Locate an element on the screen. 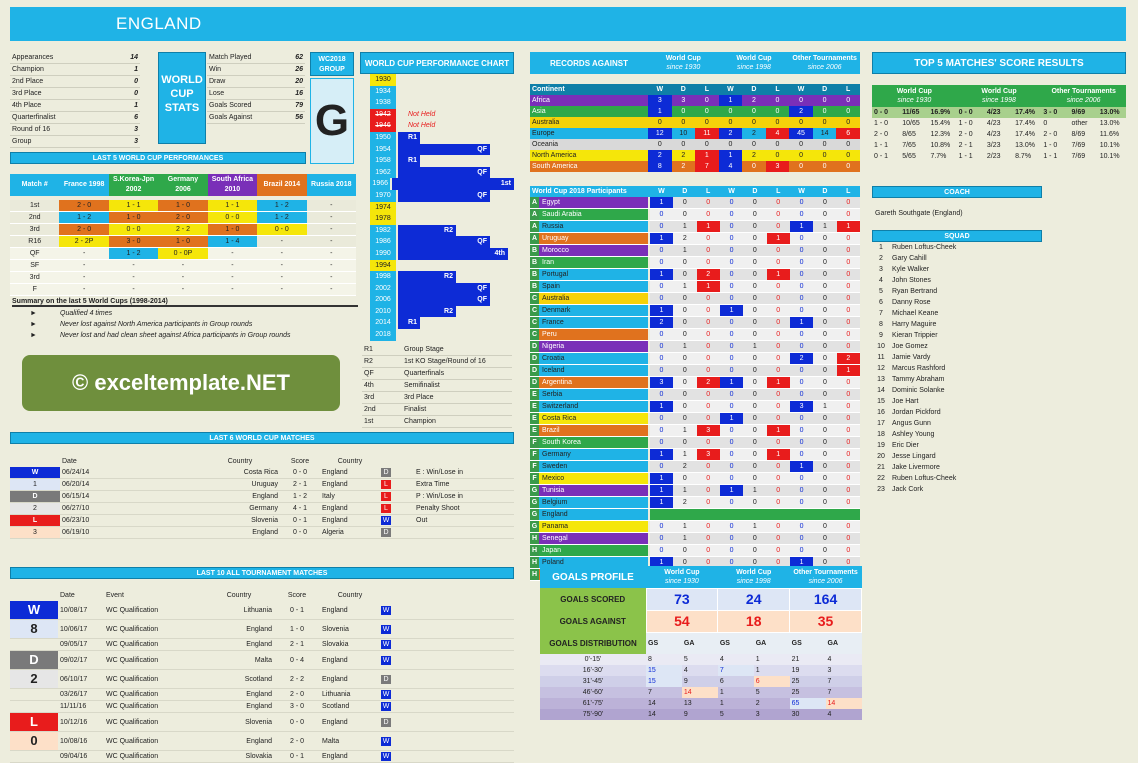  wdl-head: L is located at coordinates (708, 191).